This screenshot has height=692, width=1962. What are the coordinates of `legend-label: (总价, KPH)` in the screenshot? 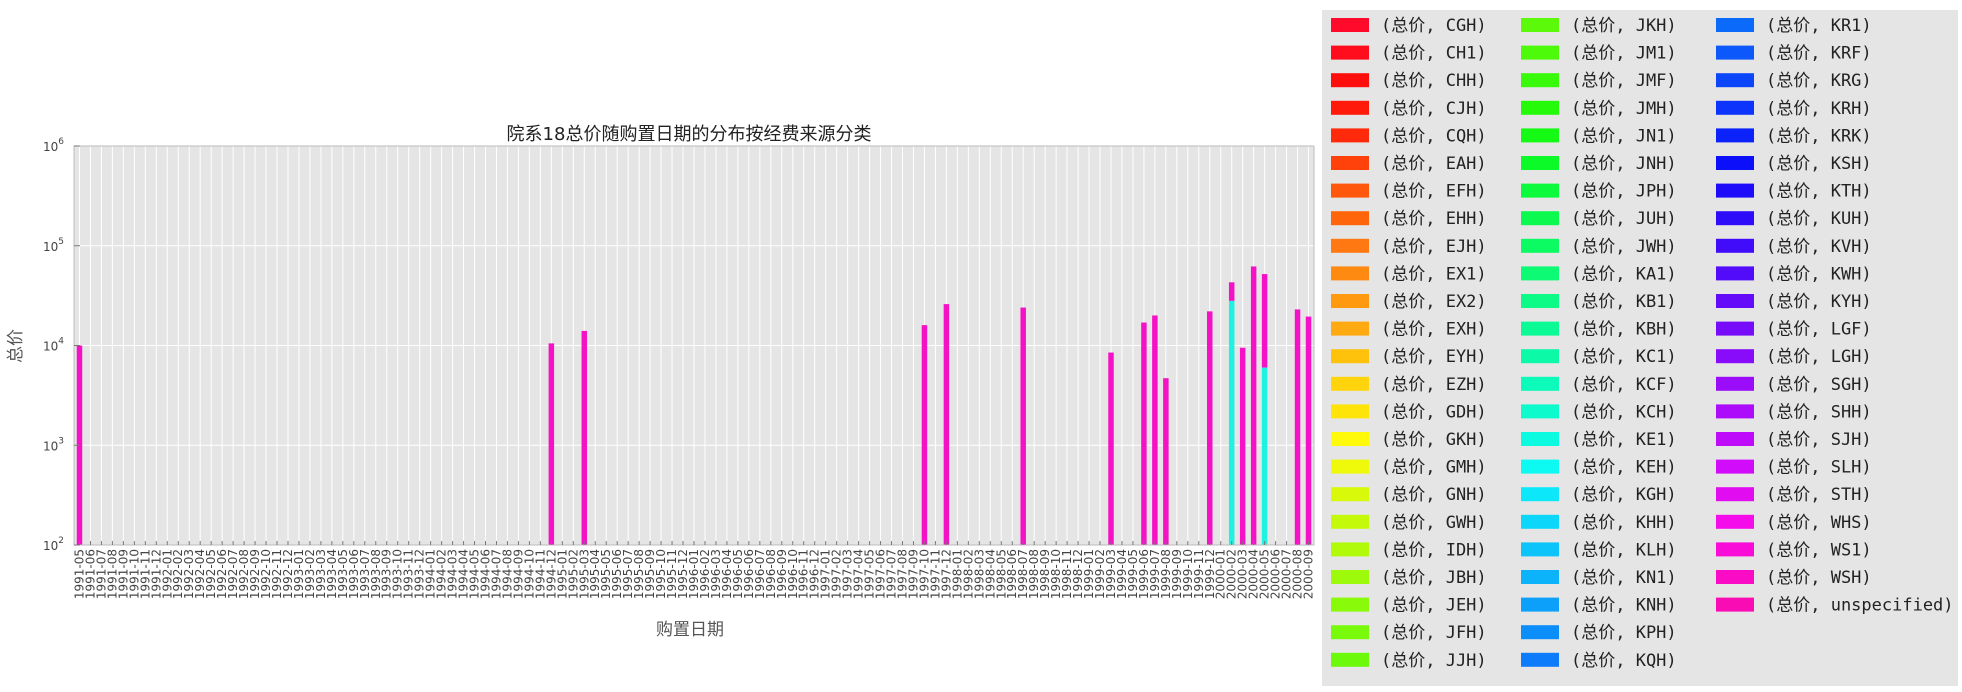 It's located at (1624, 633).